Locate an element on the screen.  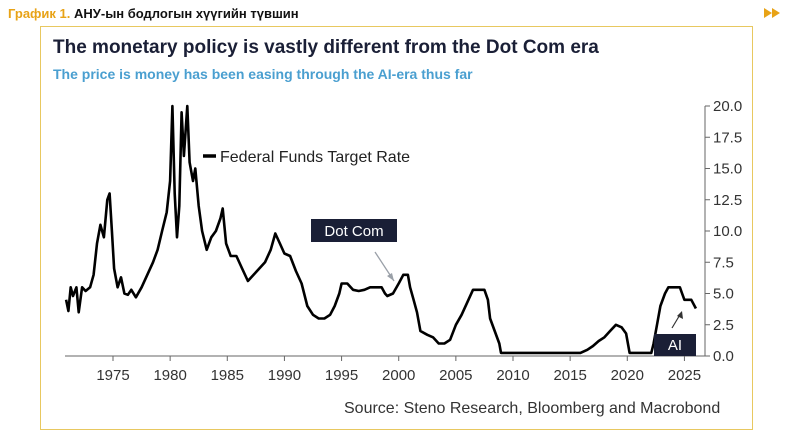
annotation-dotcom-box is located at coordinates (354, 230).